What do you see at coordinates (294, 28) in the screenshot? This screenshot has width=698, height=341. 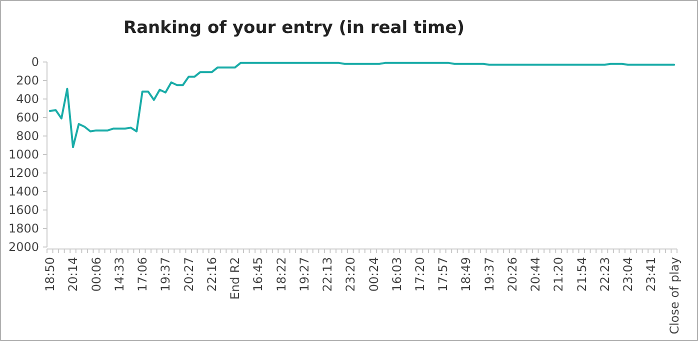 I see `chart-title: Ranking of your entry (in real time)` at bounding box center [294, 28].